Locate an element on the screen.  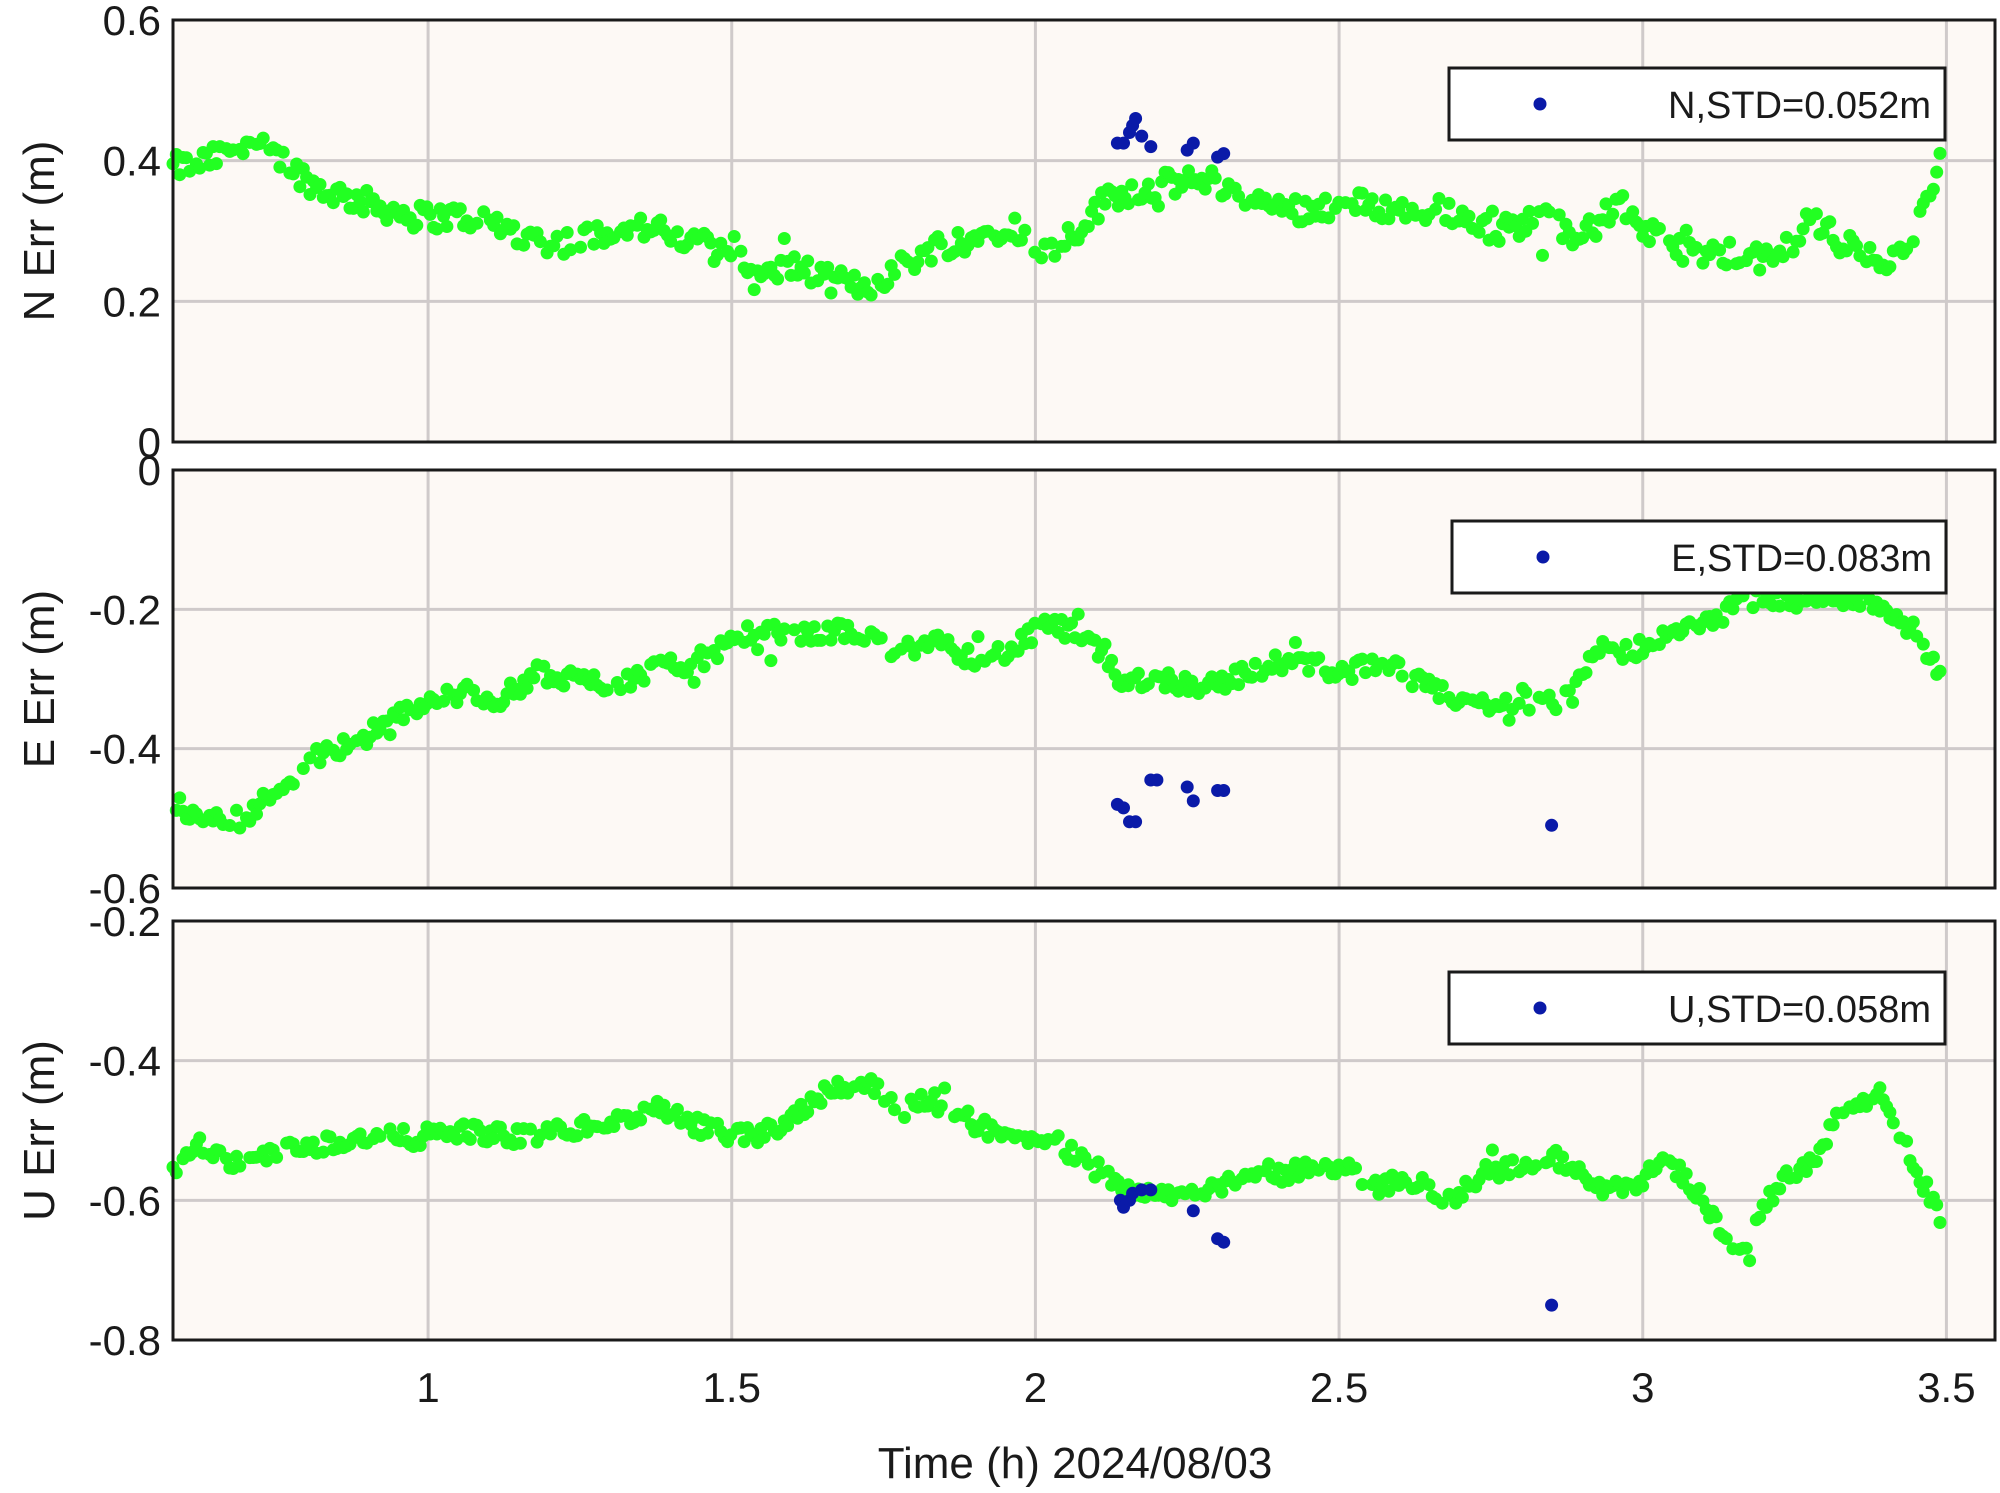
y-tick-label: -0.6 is located at coordinates (125, 1200).